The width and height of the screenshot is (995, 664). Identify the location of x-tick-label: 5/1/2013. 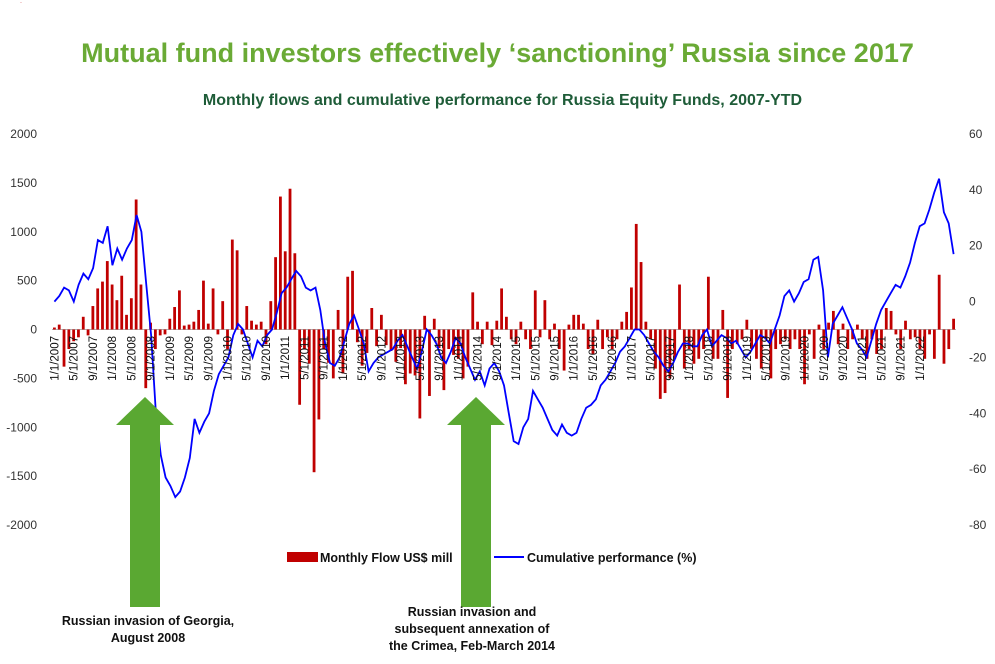
(421, 358).